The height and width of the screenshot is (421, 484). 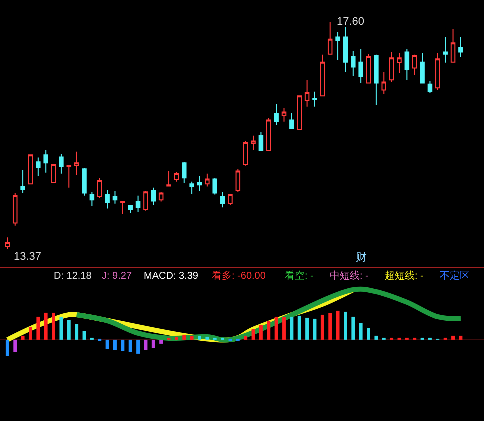 I want to click on text: J: 9.27, so click(x=117, y=276).